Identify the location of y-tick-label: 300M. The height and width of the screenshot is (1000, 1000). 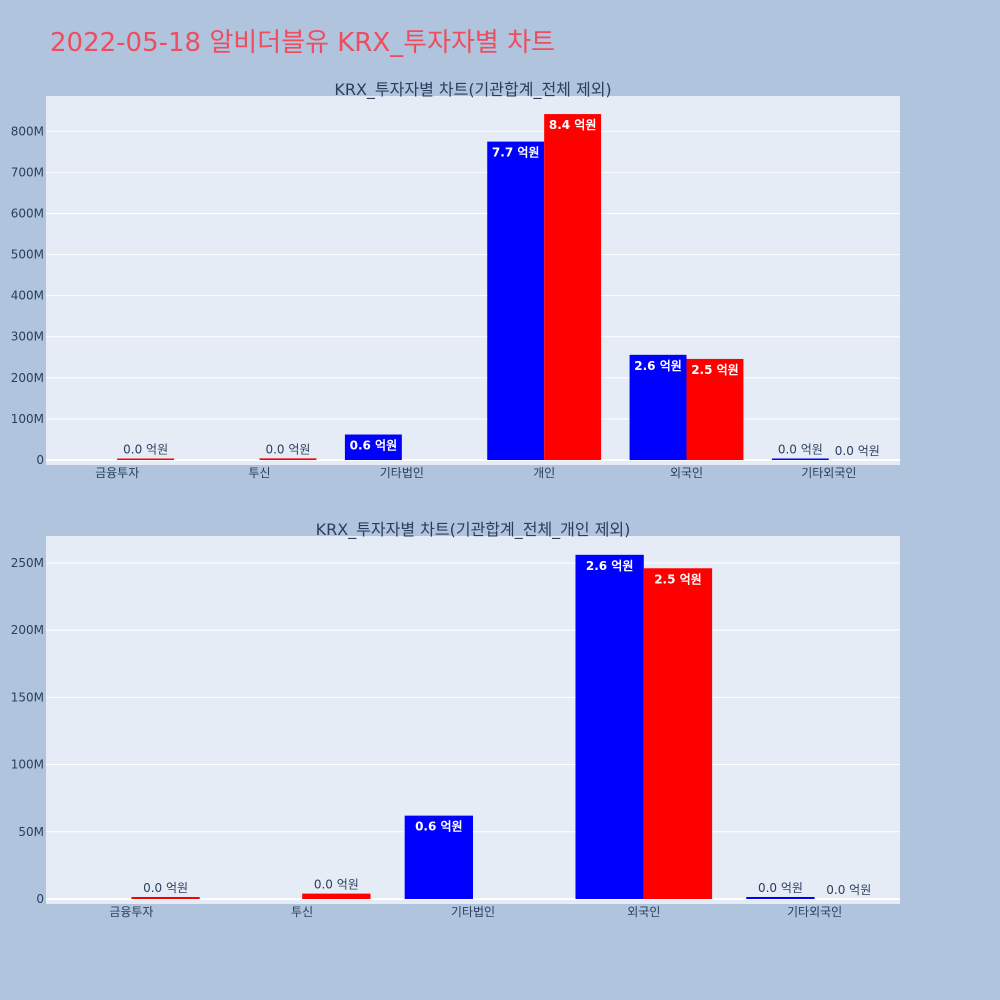
(27, 337).